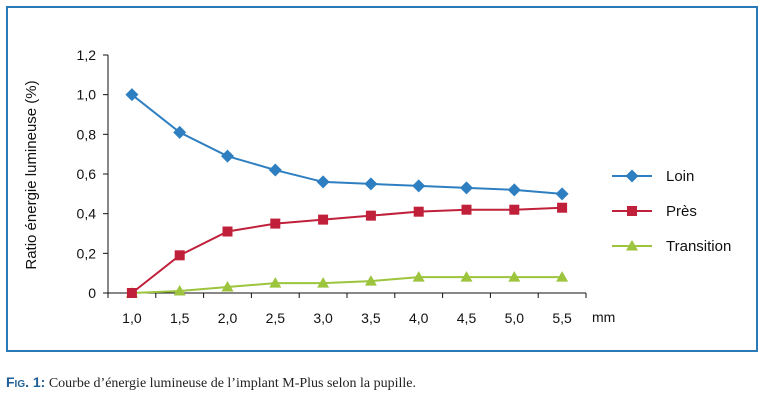  Describe the element at coordinates (632, 176) in the screenshot. I see `legend-marker-loin` at that location.